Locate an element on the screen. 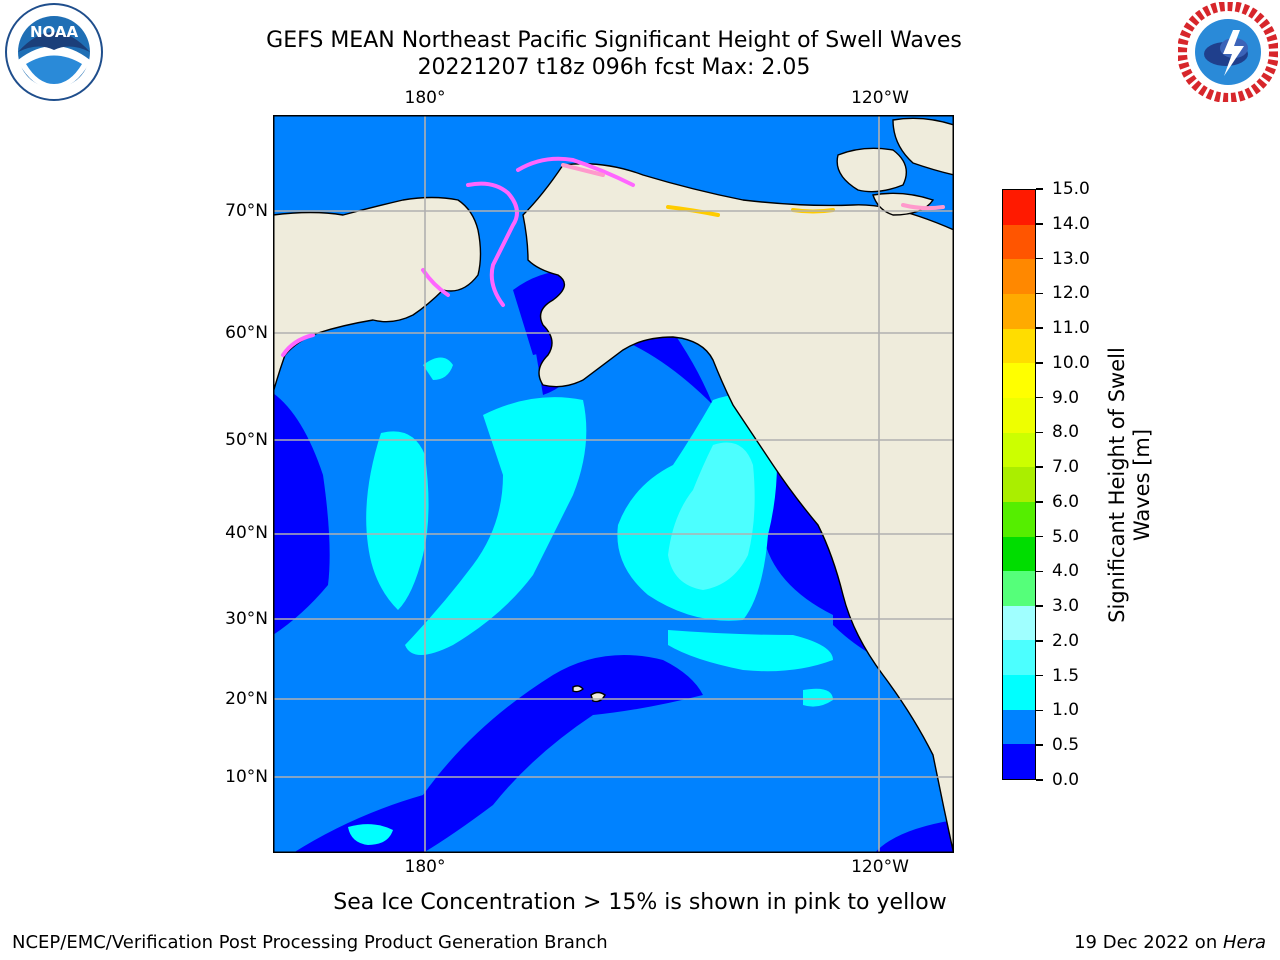  lat-label-10n: 10°N is located at coordinates (246, 777).